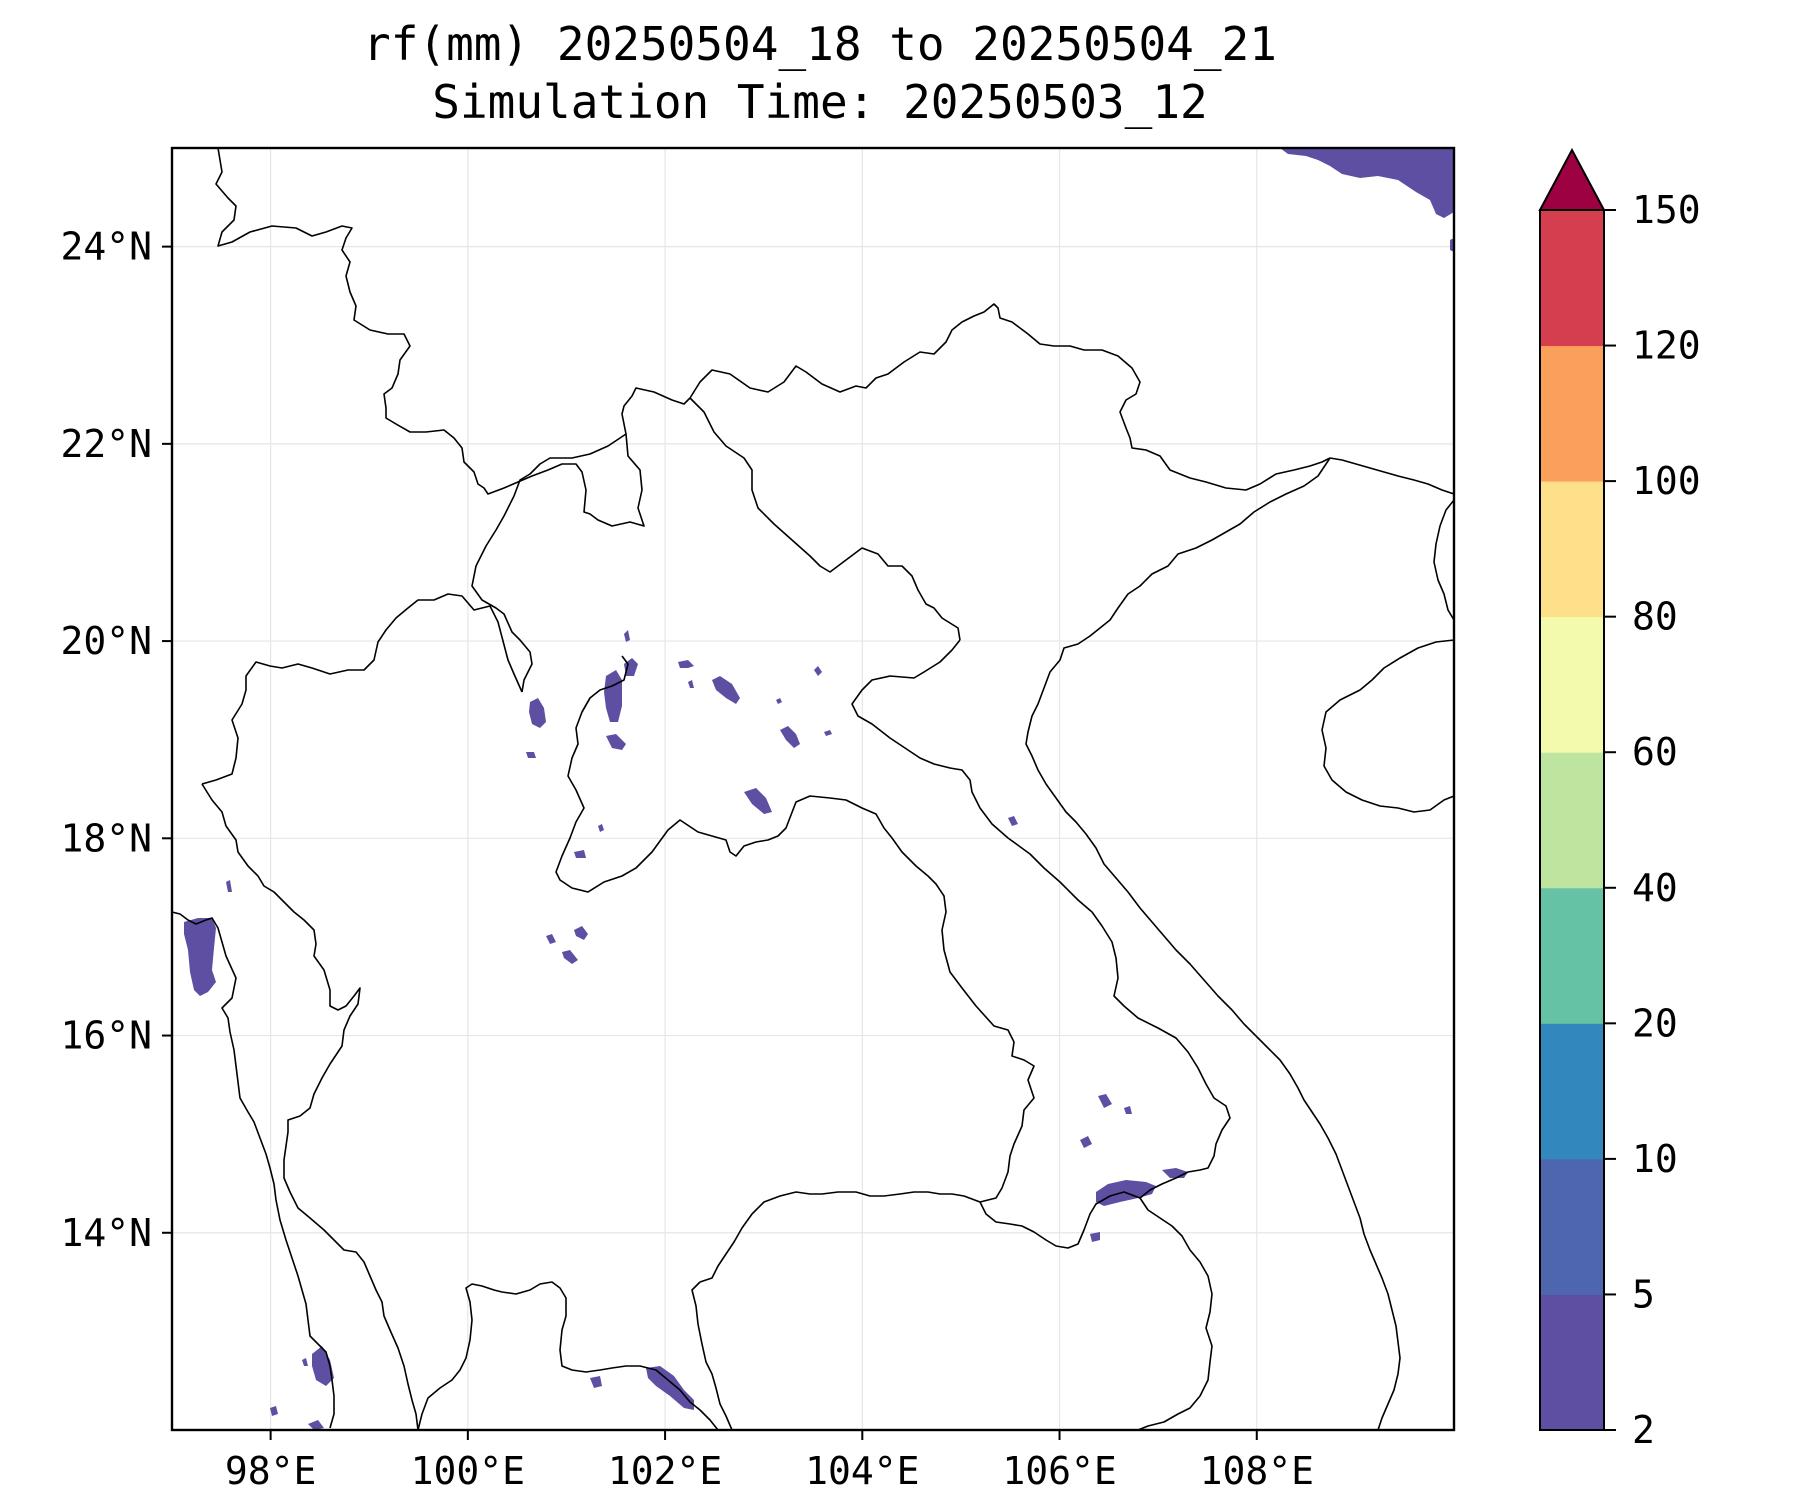  Describe the element at coordinates (549, 563) in the screenshot. I see `border-myanmar-laos` at that location.